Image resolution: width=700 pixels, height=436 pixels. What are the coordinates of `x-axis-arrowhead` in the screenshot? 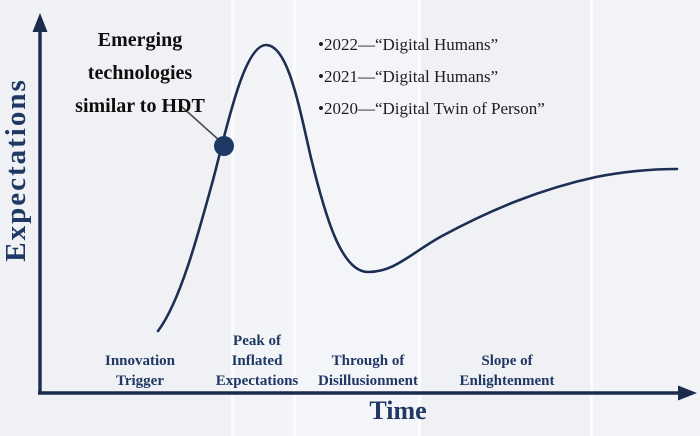 It's located at (687, 393).